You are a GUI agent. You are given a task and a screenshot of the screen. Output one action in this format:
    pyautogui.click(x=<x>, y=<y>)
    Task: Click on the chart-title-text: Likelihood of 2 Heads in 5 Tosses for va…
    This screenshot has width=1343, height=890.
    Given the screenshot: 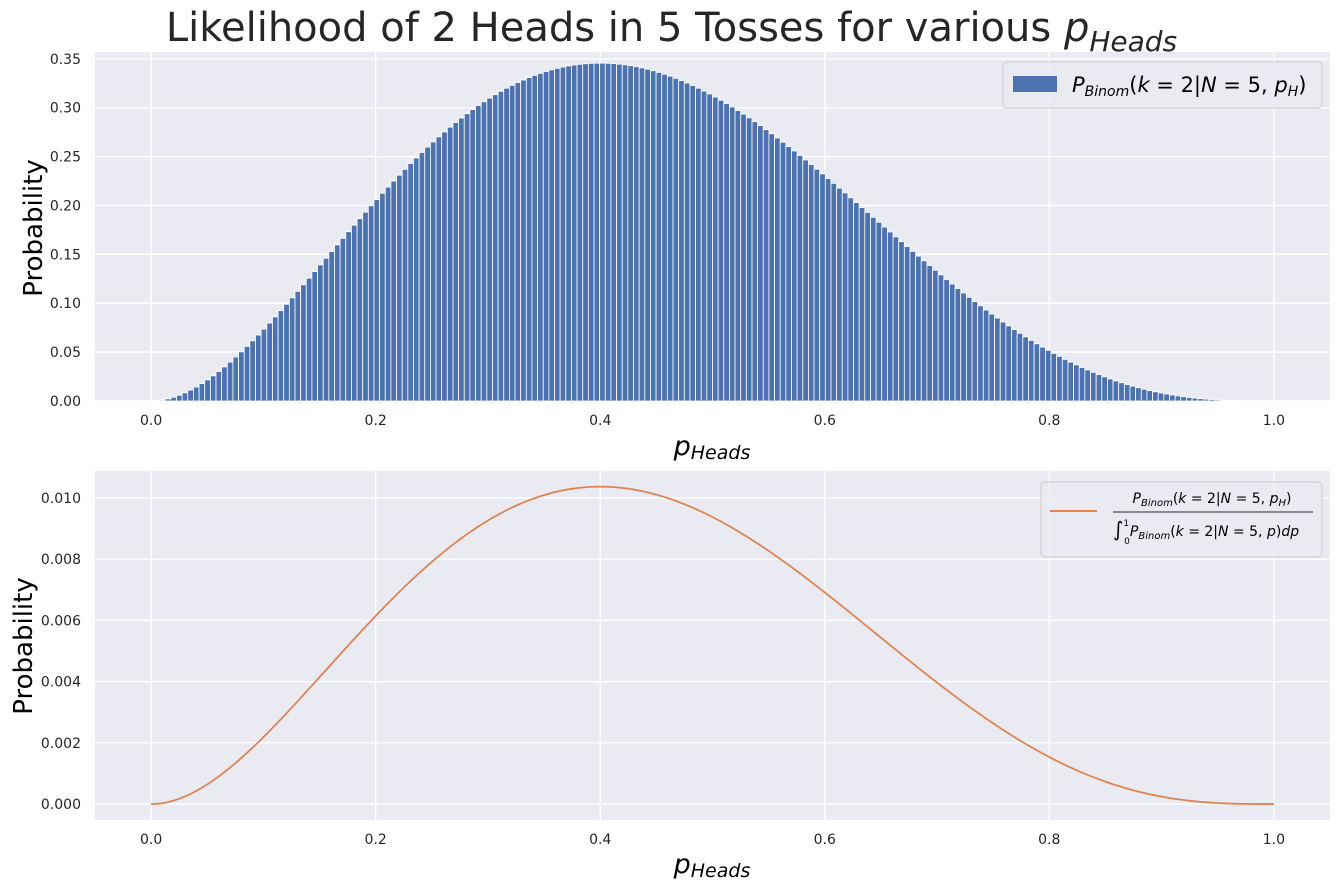 What is the action you would take?
    pyautogui.click(x=614, y=28)
    